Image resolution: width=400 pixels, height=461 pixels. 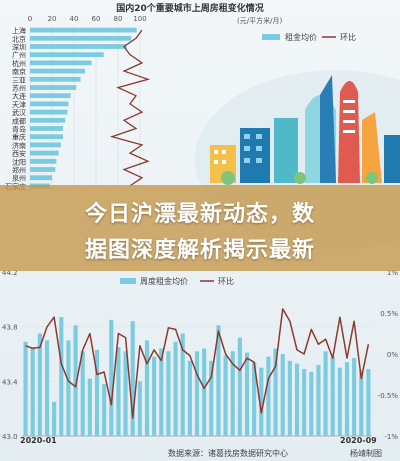 What do you see at coordinates (19, 120) in the screenshot?
I see `top-category-label: 成都` at bounding box center [19, 120].